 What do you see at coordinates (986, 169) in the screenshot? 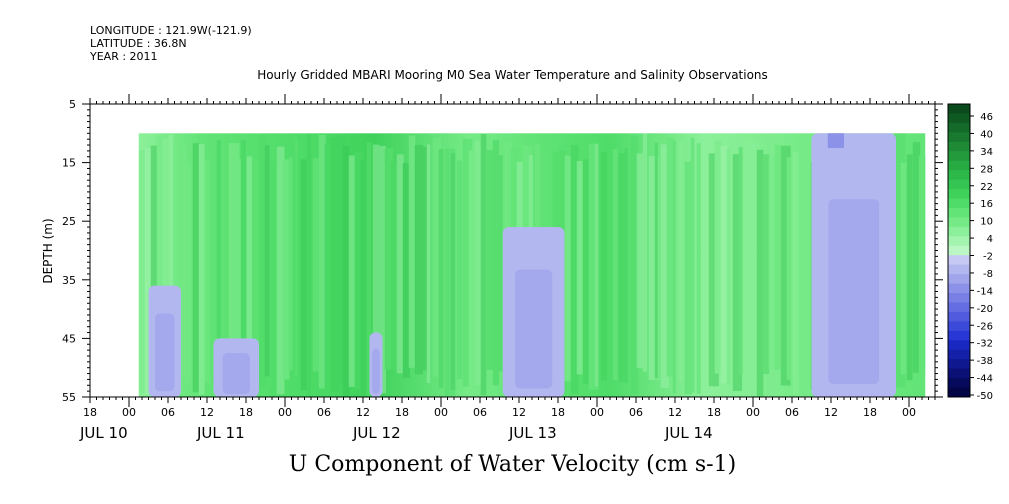
I see `colorbar-label: 28` at bounding box center [986, 169].